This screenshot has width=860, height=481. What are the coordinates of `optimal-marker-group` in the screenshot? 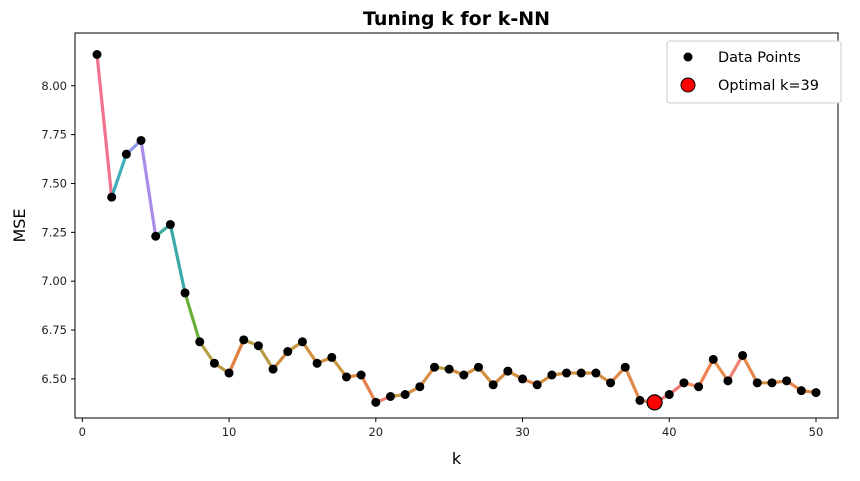 It's located at (654, 402).